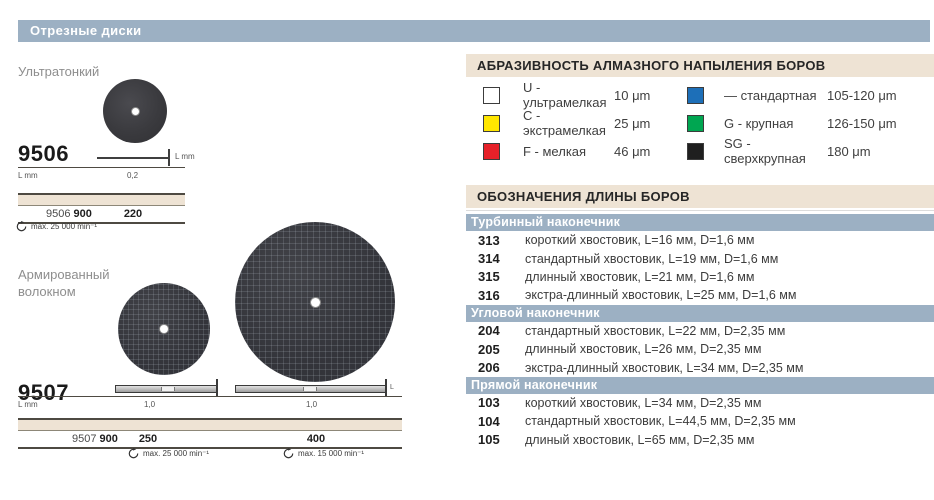 This screenshot has width=934, height=500. I want to click on code-description: короткий хвостовик, L=16 мм, D=1,6 мм, so click(640, 240).